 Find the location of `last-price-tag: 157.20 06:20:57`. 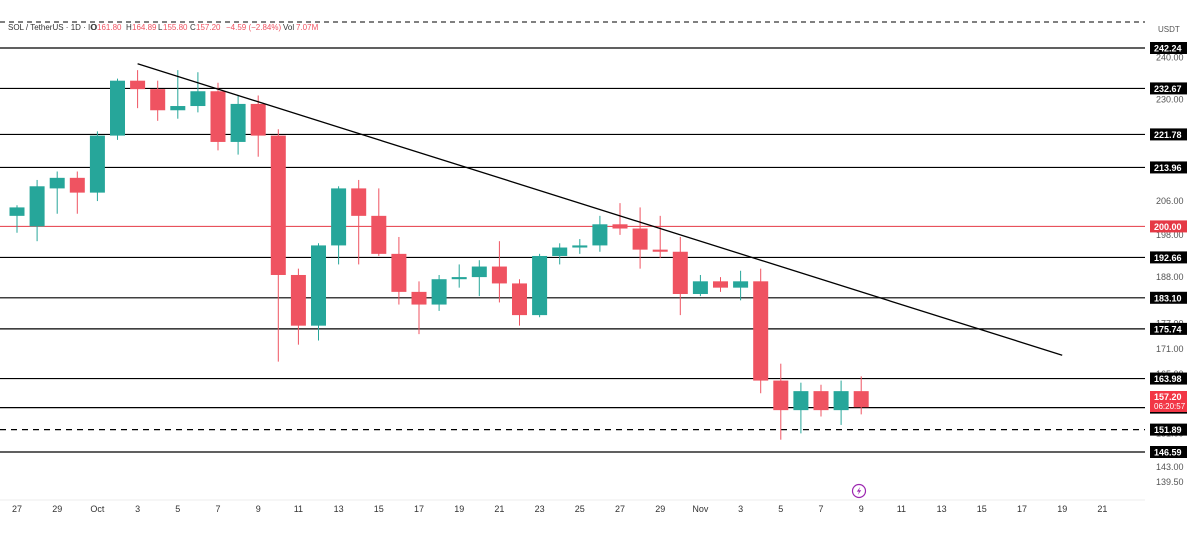

last-price-tag: 157.20 06:20:57 is located at coordinates (1168, 401).